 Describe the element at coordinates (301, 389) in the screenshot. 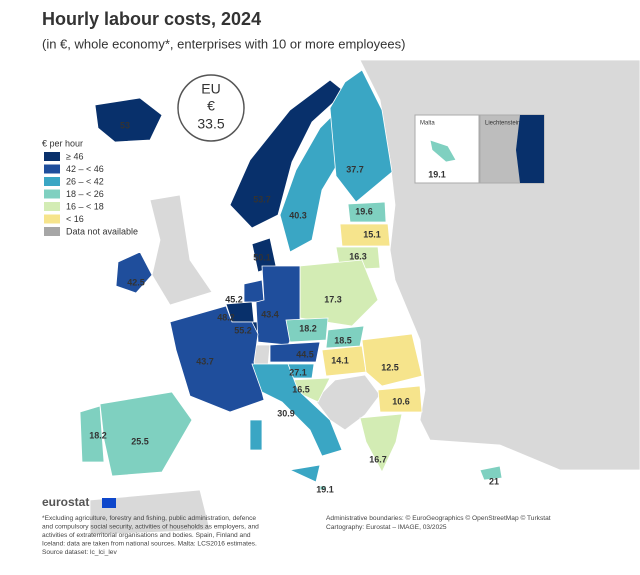

I see `value-label: 16.5` at that location.